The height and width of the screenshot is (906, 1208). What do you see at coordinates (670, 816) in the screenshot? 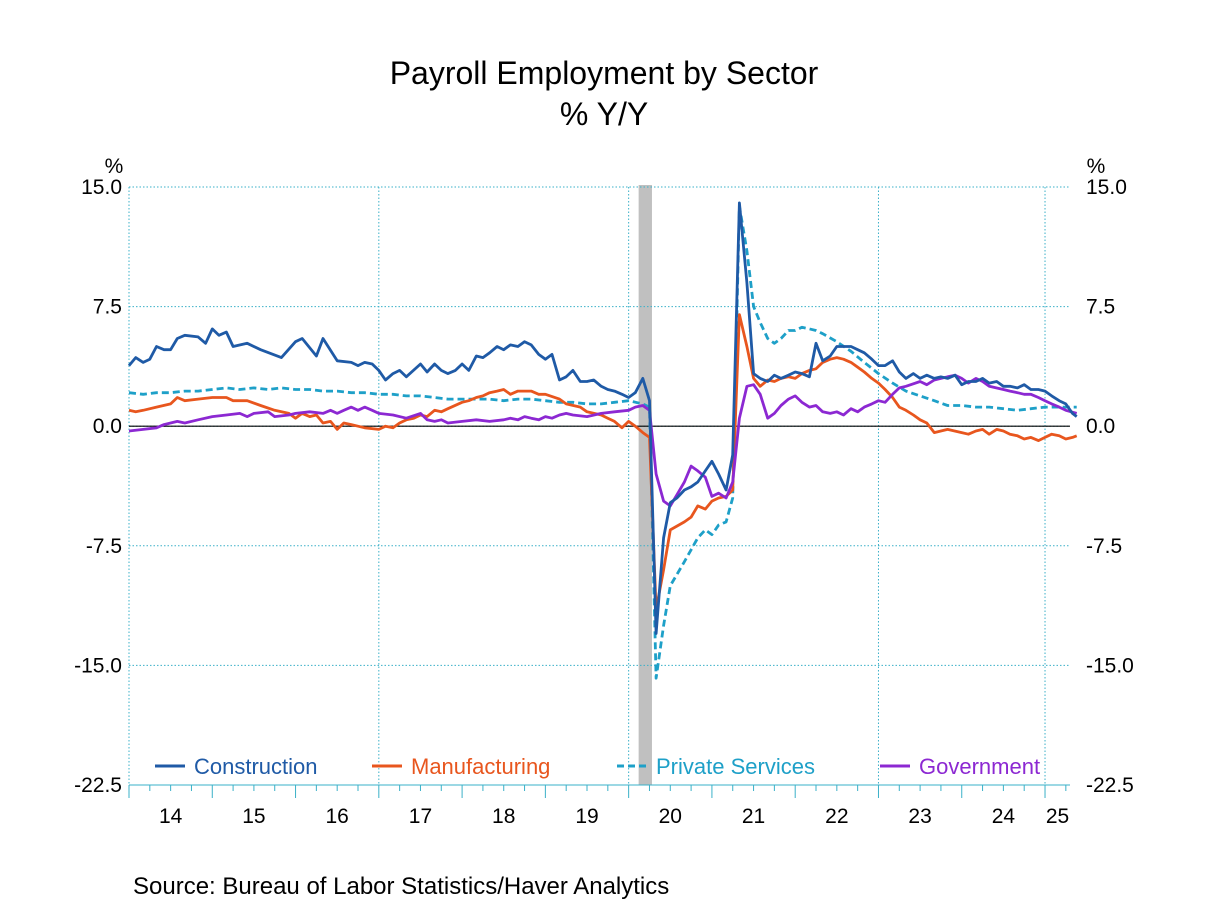
I see `x-tick-label: 20` at bounding box center [670, 816].